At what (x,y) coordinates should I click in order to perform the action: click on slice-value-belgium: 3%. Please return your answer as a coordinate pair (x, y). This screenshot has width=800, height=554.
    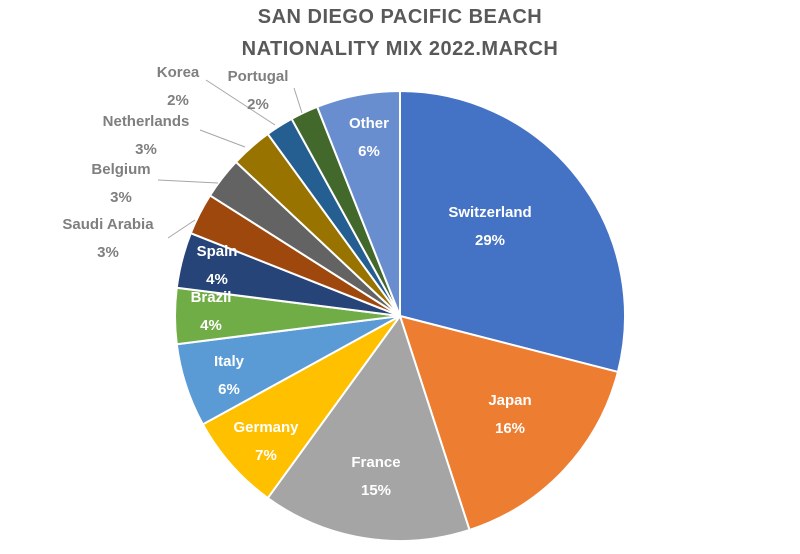
    Looking at the image, I should click on (121, 197).